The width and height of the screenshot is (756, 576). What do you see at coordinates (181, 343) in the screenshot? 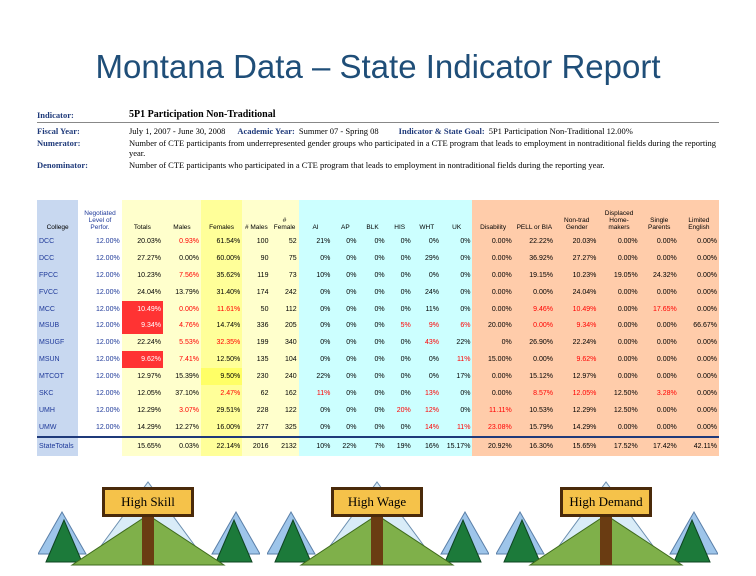
I see `table-cell: 5.53%` at bounding box center [181, 343].